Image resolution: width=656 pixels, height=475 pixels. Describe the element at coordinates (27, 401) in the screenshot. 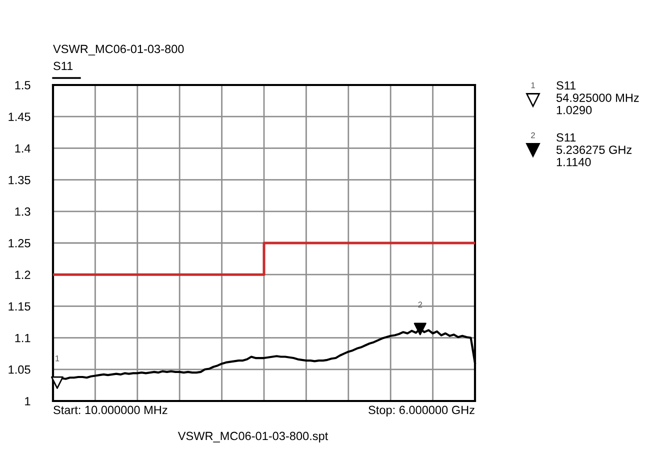

I see `y-tick-label: 1` at that location.